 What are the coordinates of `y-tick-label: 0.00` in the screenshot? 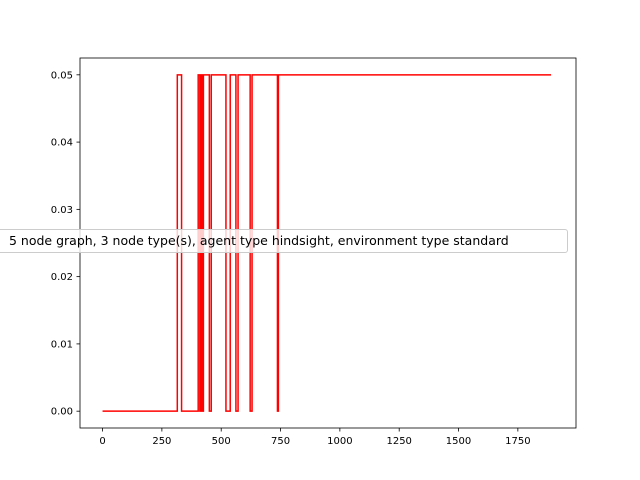 It's located at (62, 412).